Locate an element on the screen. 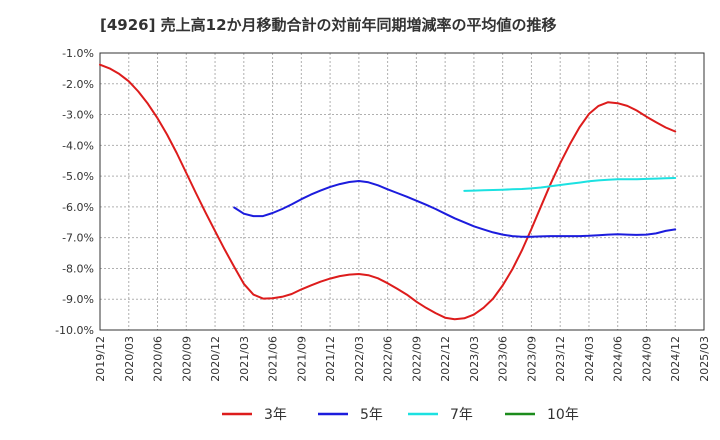 This screenshot has height=440, width=720. x-tick-label: 2019/12 is located at coordinates (100, 359).